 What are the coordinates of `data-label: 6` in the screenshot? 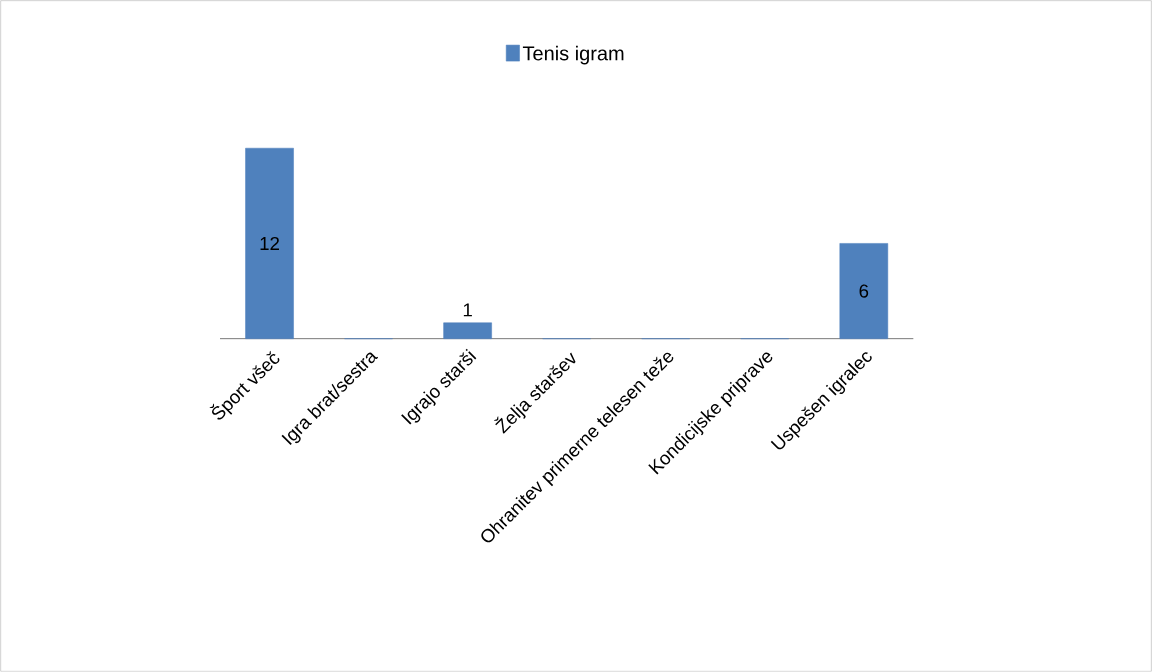 It's located at (864, 291).